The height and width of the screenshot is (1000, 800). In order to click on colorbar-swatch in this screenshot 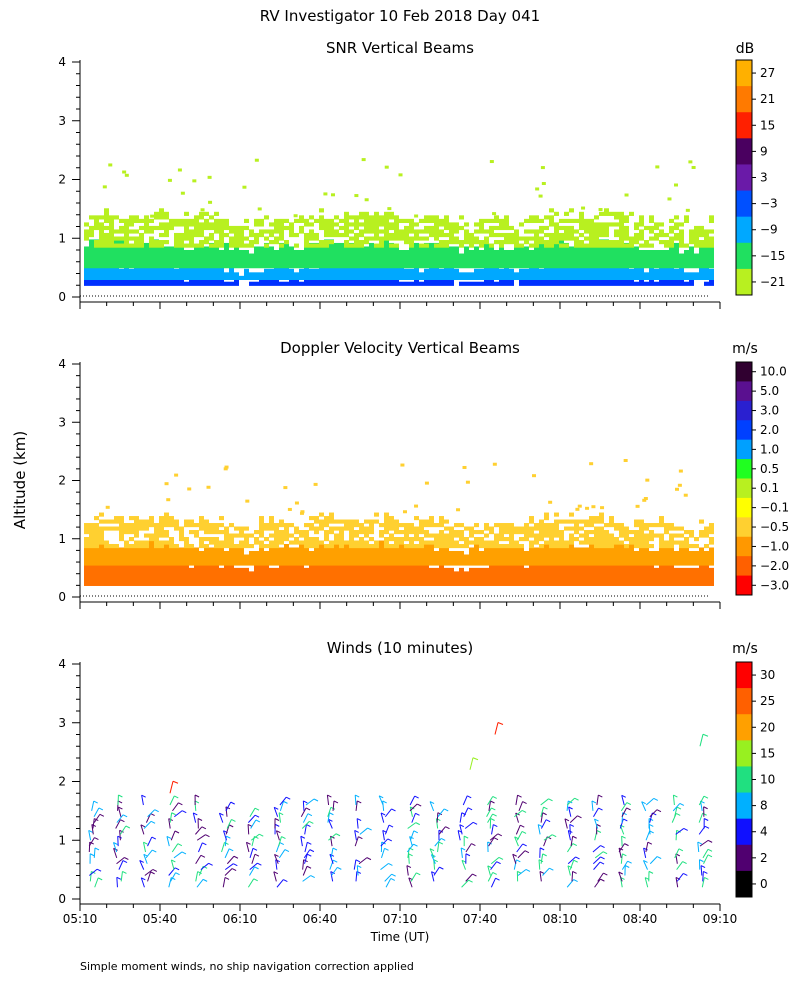, I will do `click(744, 256)`.